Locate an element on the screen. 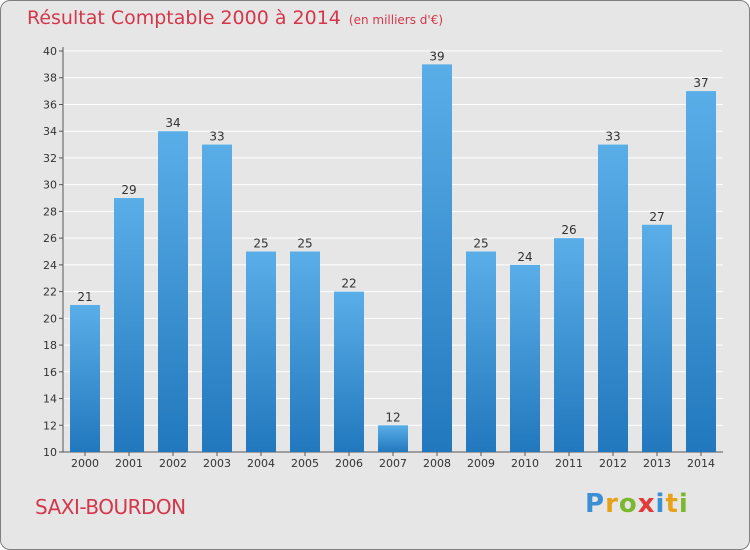 This screenshot has width=750, height=550. y-tick-label: 28 is located at coordinates (50, 211).